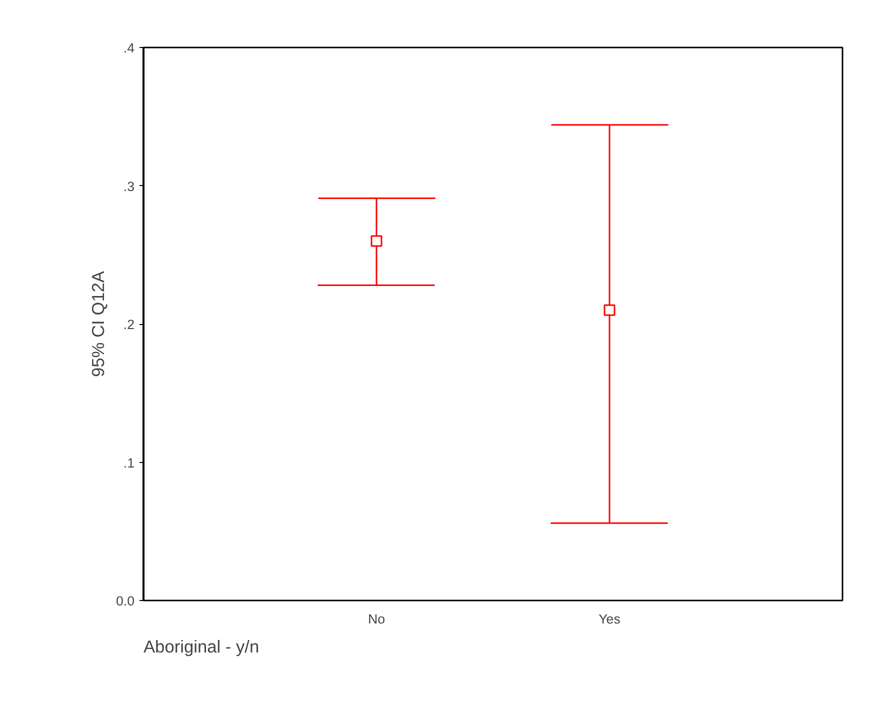  What do you see at coordinates (609, 619) in the screenshot?
I see `x-tick-label: Yes` at bounding box center [609, 619].